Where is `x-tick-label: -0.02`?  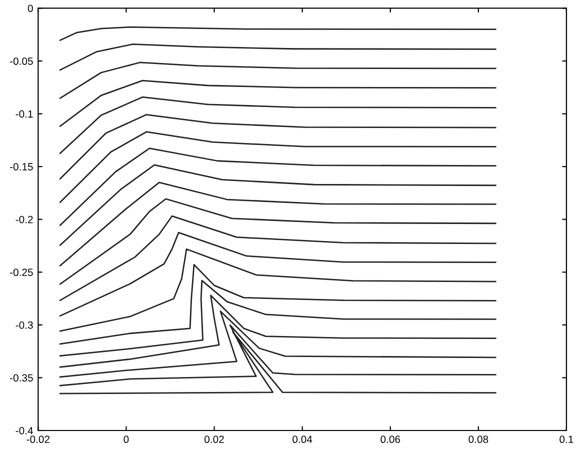 x-tick-label: -0.02 is located at coordinates (38, 440).